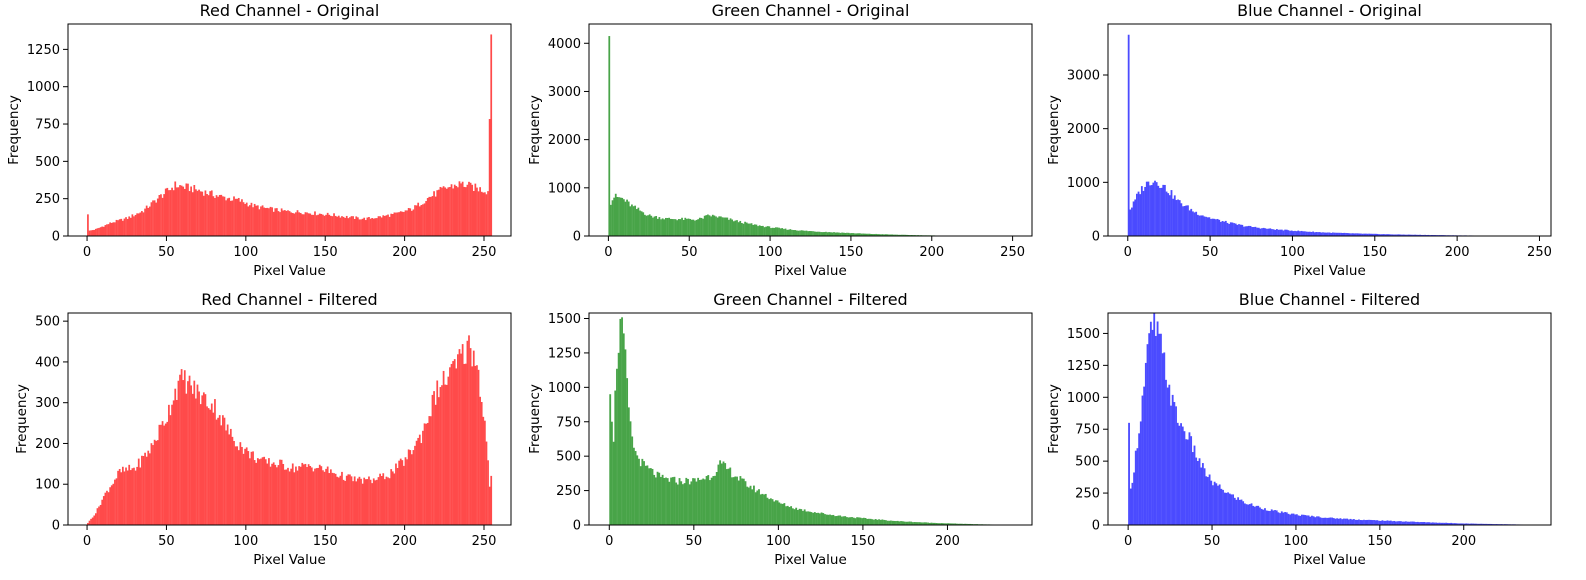 The image size is (1586, 580). What do you see at coordinates (1329, 419) in the screenshot?
I see `axes-frame` at bounding box center [1329, 419].